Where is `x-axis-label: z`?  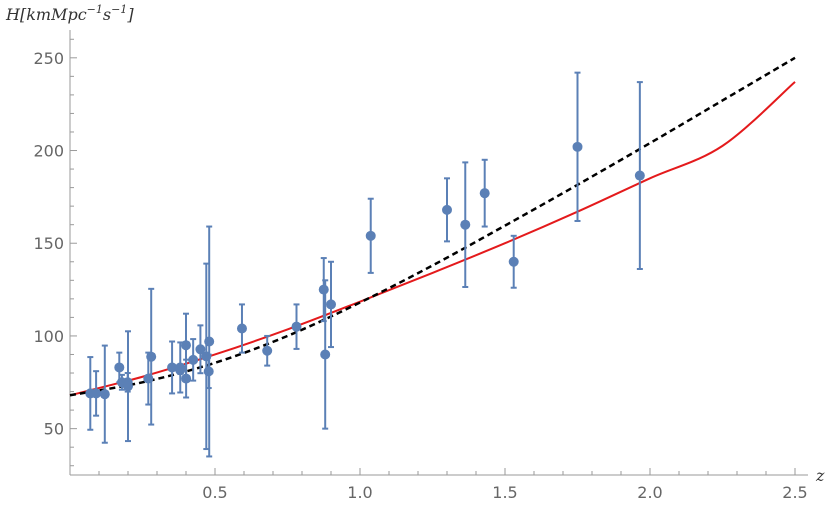
x-axis-label: z is located at coordinates (820, 475).